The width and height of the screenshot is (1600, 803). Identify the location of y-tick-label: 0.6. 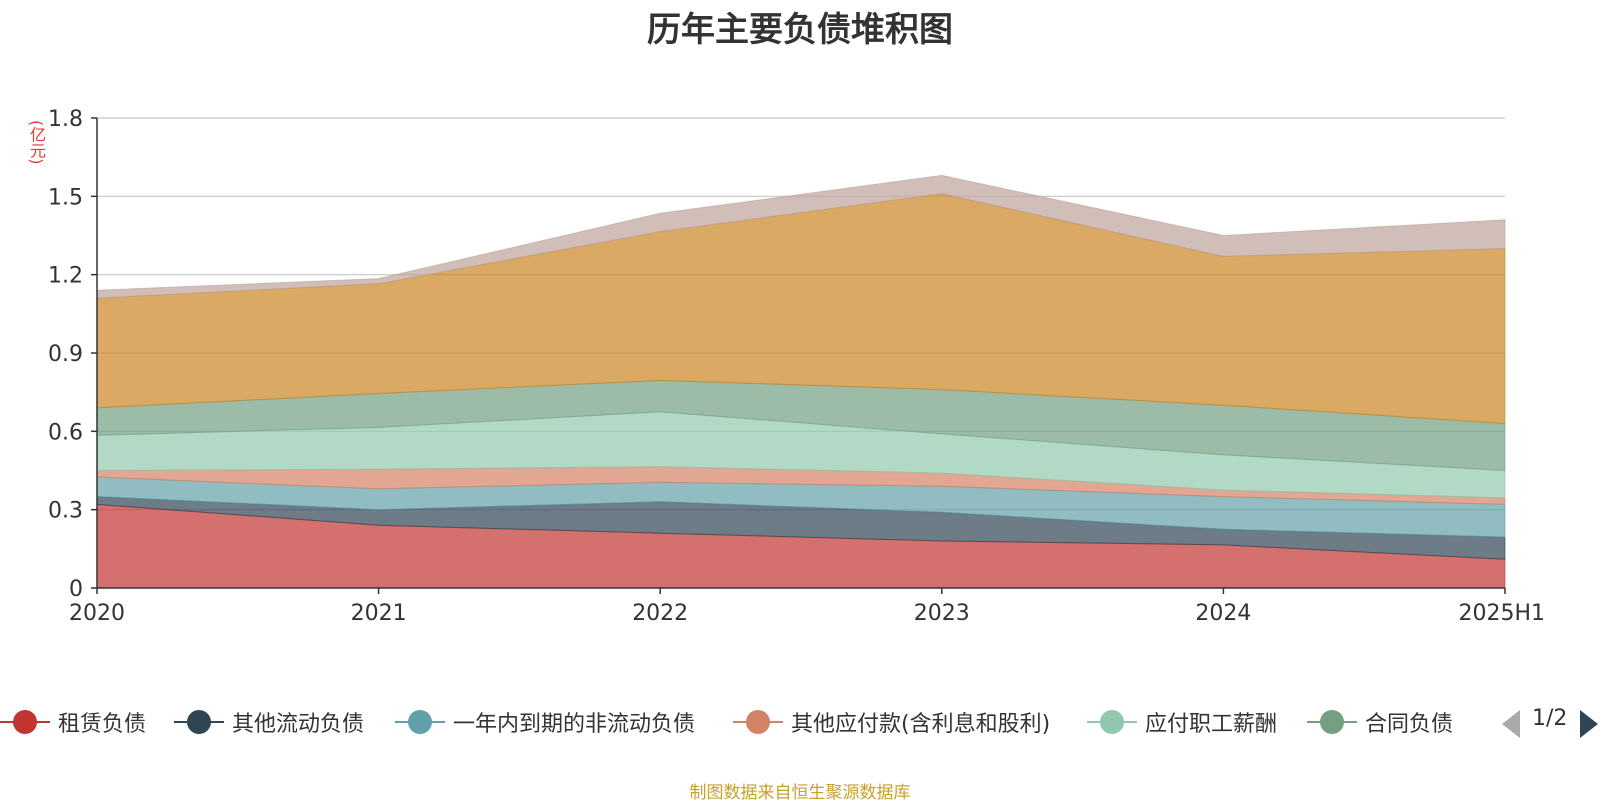
(65, 432).